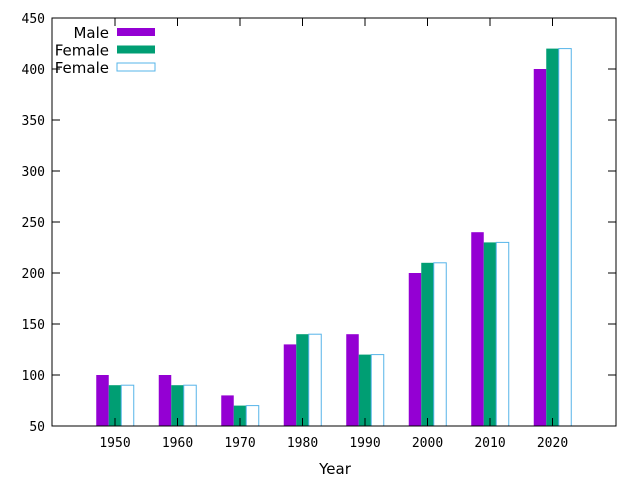 The height and width of the screenshot is (480, 640). I want to click on x-tick-label: 2010, so click(489, 443).